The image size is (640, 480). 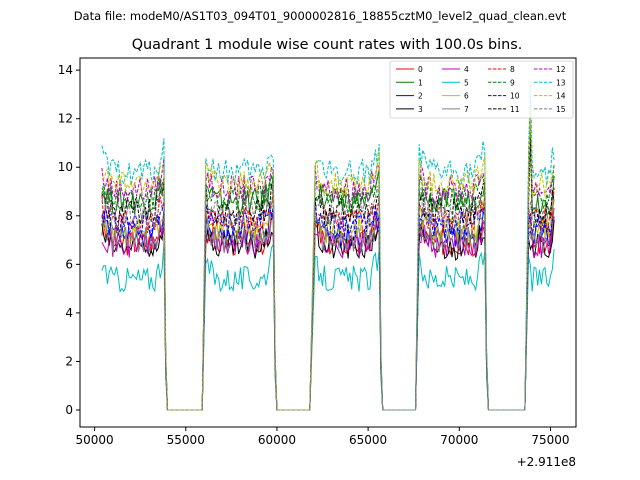 What do you see at coordinates (69, 240) in the screenshot?
I see `y-axis: 0 2 4 6 8 10 12 14` at bounding box center [69, 240].